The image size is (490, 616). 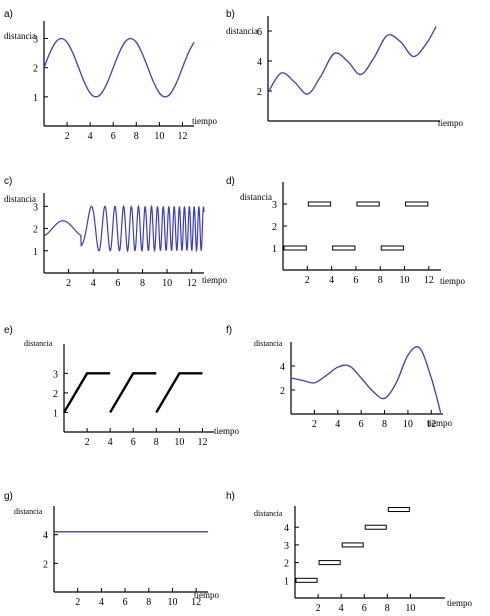 What do you see at coordinates (230, 14) in the screenshot?
I see `panel-letter: b)` at bounding box center [230, 14].